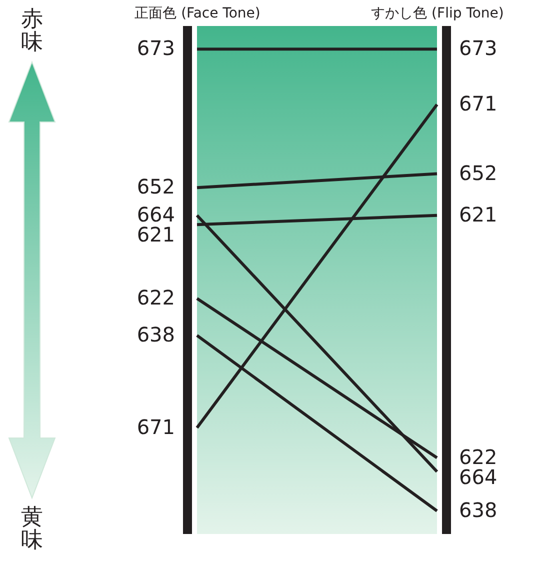 This screenshot has width=539, height=587. What do you see at coordinates (478, 172) in the screenshot?
I see `text: 652` at bounding box center [478, 172].